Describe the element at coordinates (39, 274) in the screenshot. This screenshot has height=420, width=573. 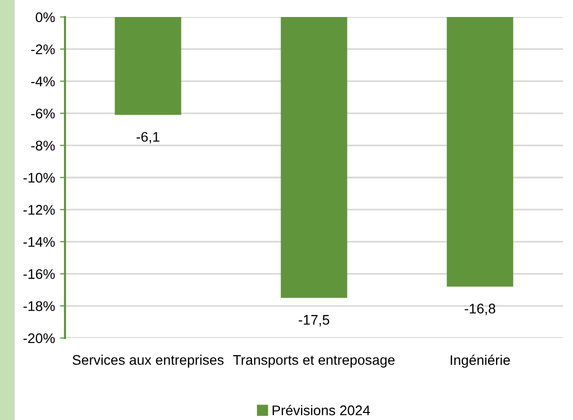
I see `y-tick-label: -16%` at that location.